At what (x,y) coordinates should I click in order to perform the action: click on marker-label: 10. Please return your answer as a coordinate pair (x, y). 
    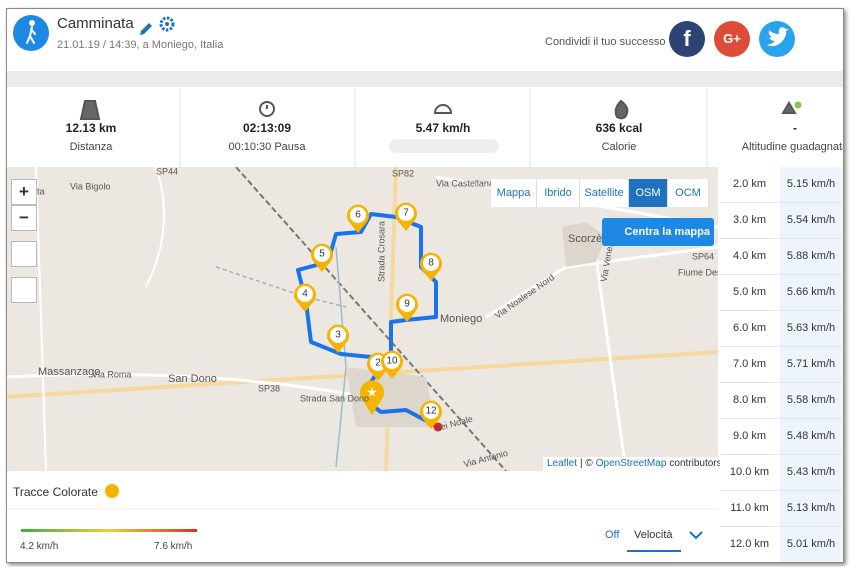
    Looking at the image, I should click on (392, 361).